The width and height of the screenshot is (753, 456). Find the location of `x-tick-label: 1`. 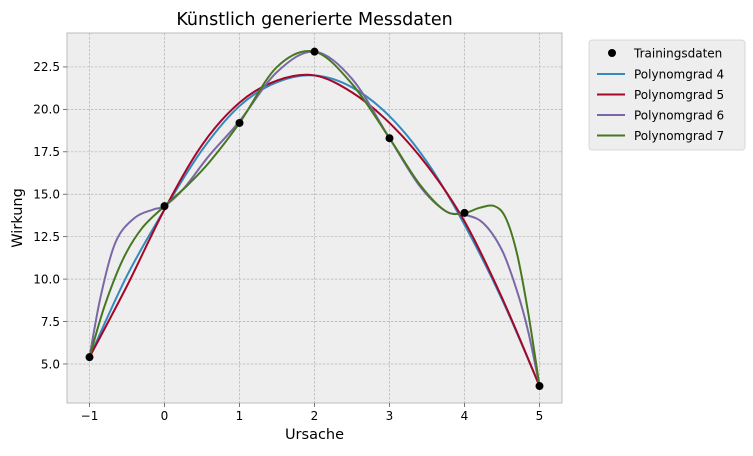

x-tick-label: 1 is located at coordinates (240, 416).